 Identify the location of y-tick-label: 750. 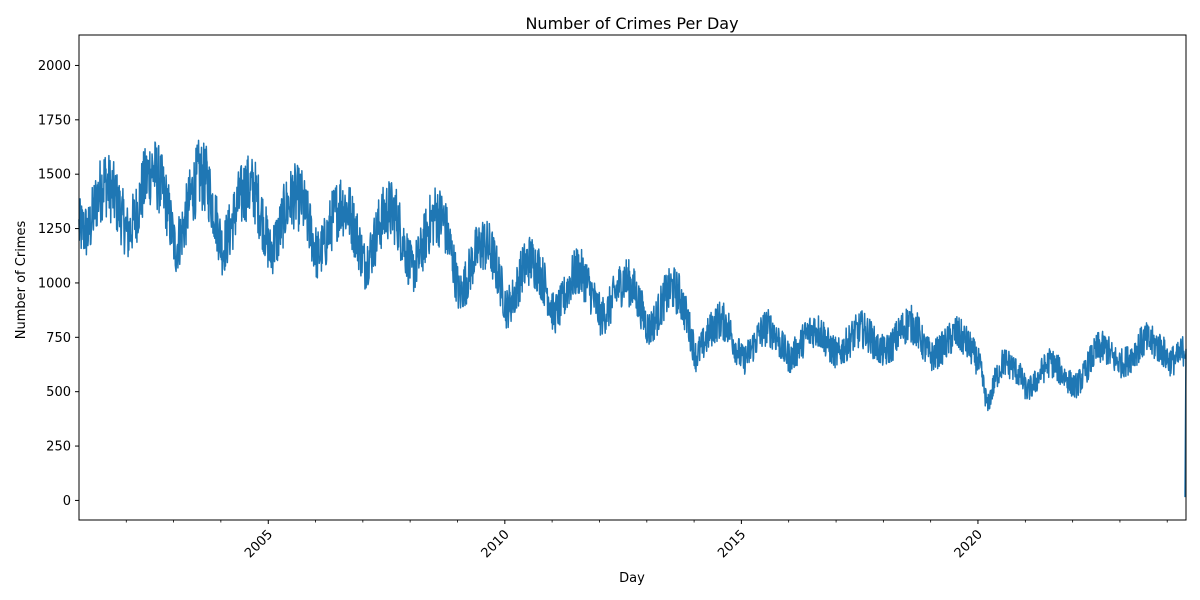
(58, 338).